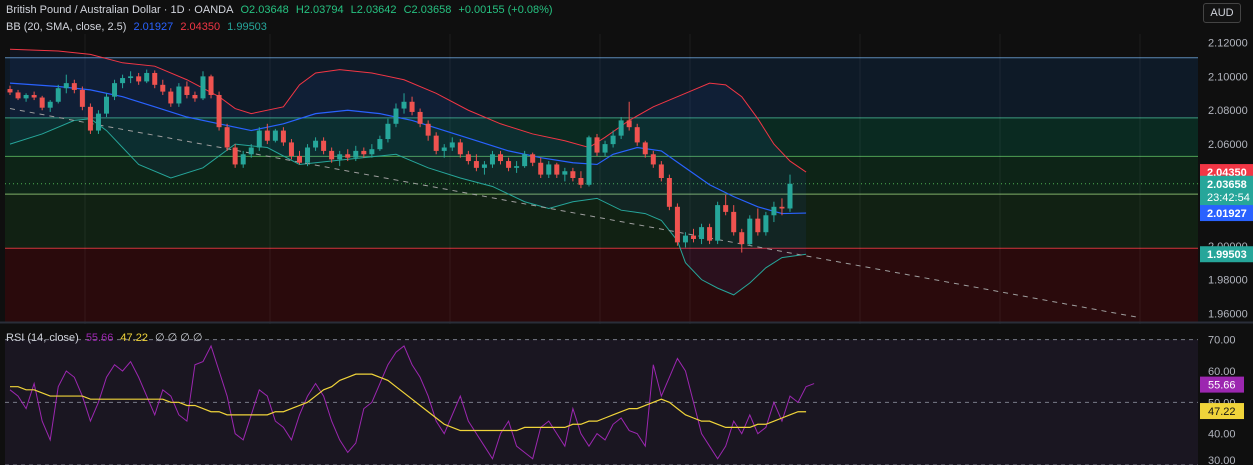 This screenshot has width=1253, height=465. What do you see at coordinates (99, 338) in the screenshot?
I see `rsi-value: 55.66` at bounding box center [99, 338].